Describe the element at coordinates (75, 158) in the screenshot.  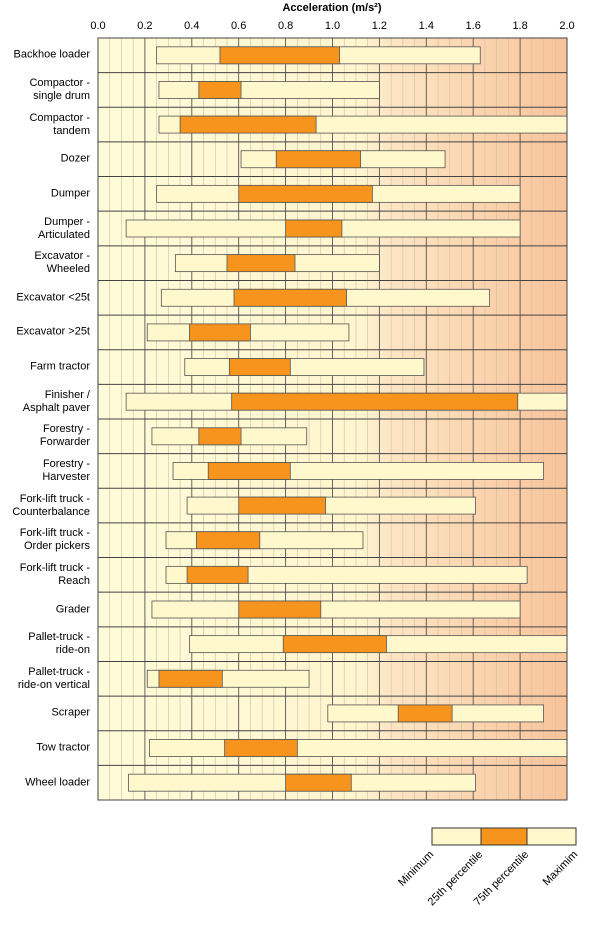
I see `category-label: Dozer` at that location.